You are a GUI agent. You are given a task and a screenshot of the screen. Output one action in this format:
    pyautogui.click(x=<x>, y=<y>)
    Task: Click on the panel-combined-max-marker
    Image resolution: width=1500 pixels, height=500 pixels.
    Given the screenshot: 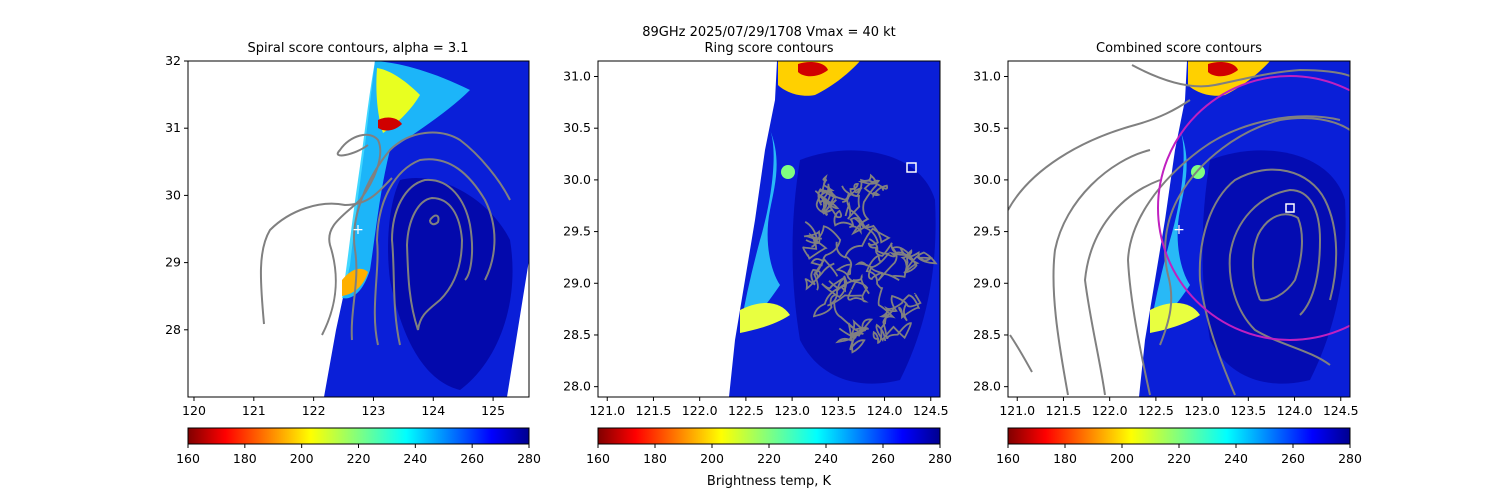 What is the action you would take?
    pyautogui.click(x=1290, y=208)
    